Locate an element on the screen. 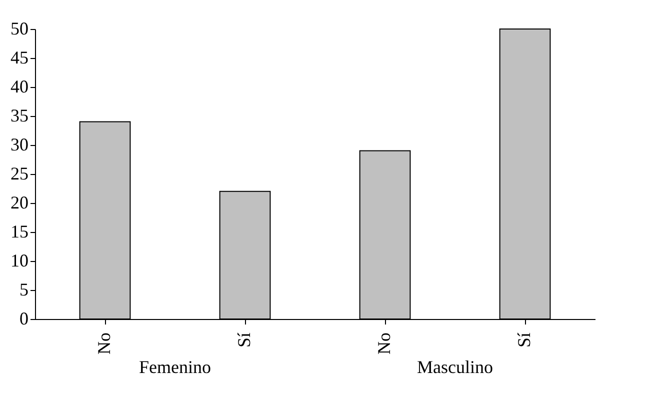 This screenshot has width=652, height=403. y-tick-label: 5 is located at coordinates (24, 290).